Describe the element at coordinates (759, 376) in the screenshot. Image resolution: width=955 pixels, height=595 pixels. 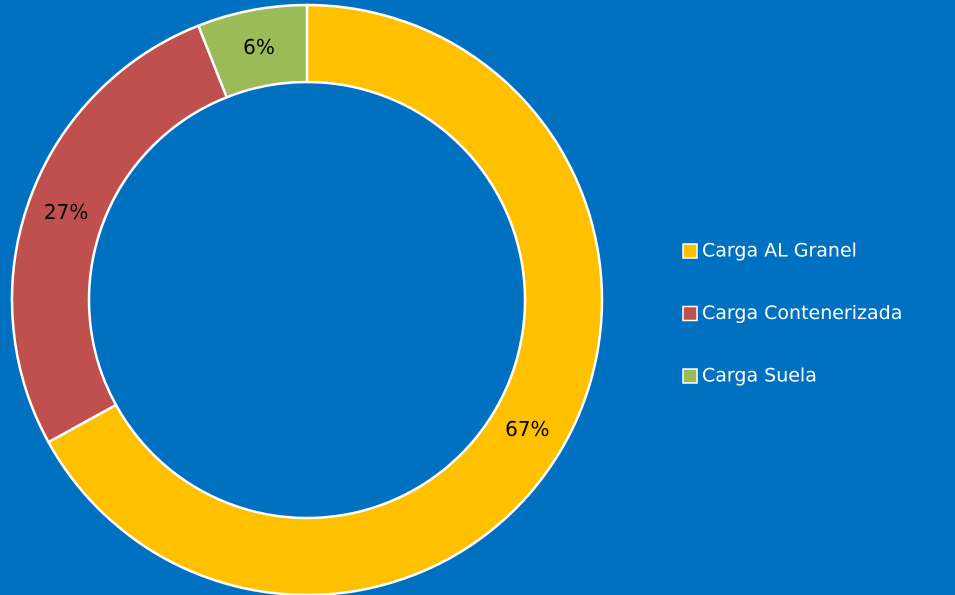
I see `legend-label: Carga Suela` at that location.